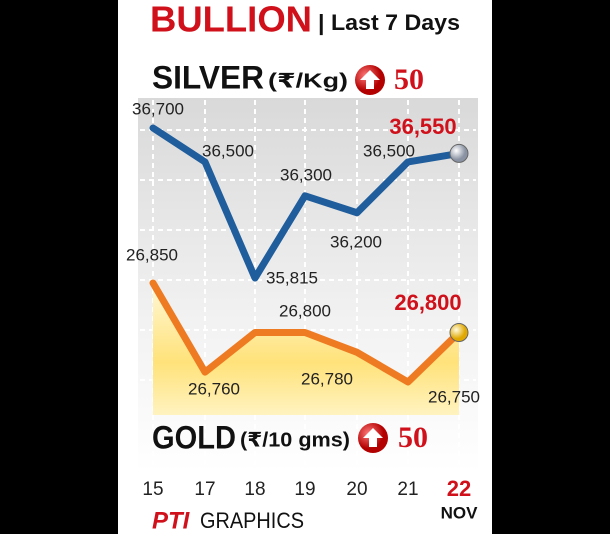 The image size is (610, 534). Describe the element at coordinates (152, 489) in the screenshot. I see `x-tick-label: 15` at that location.